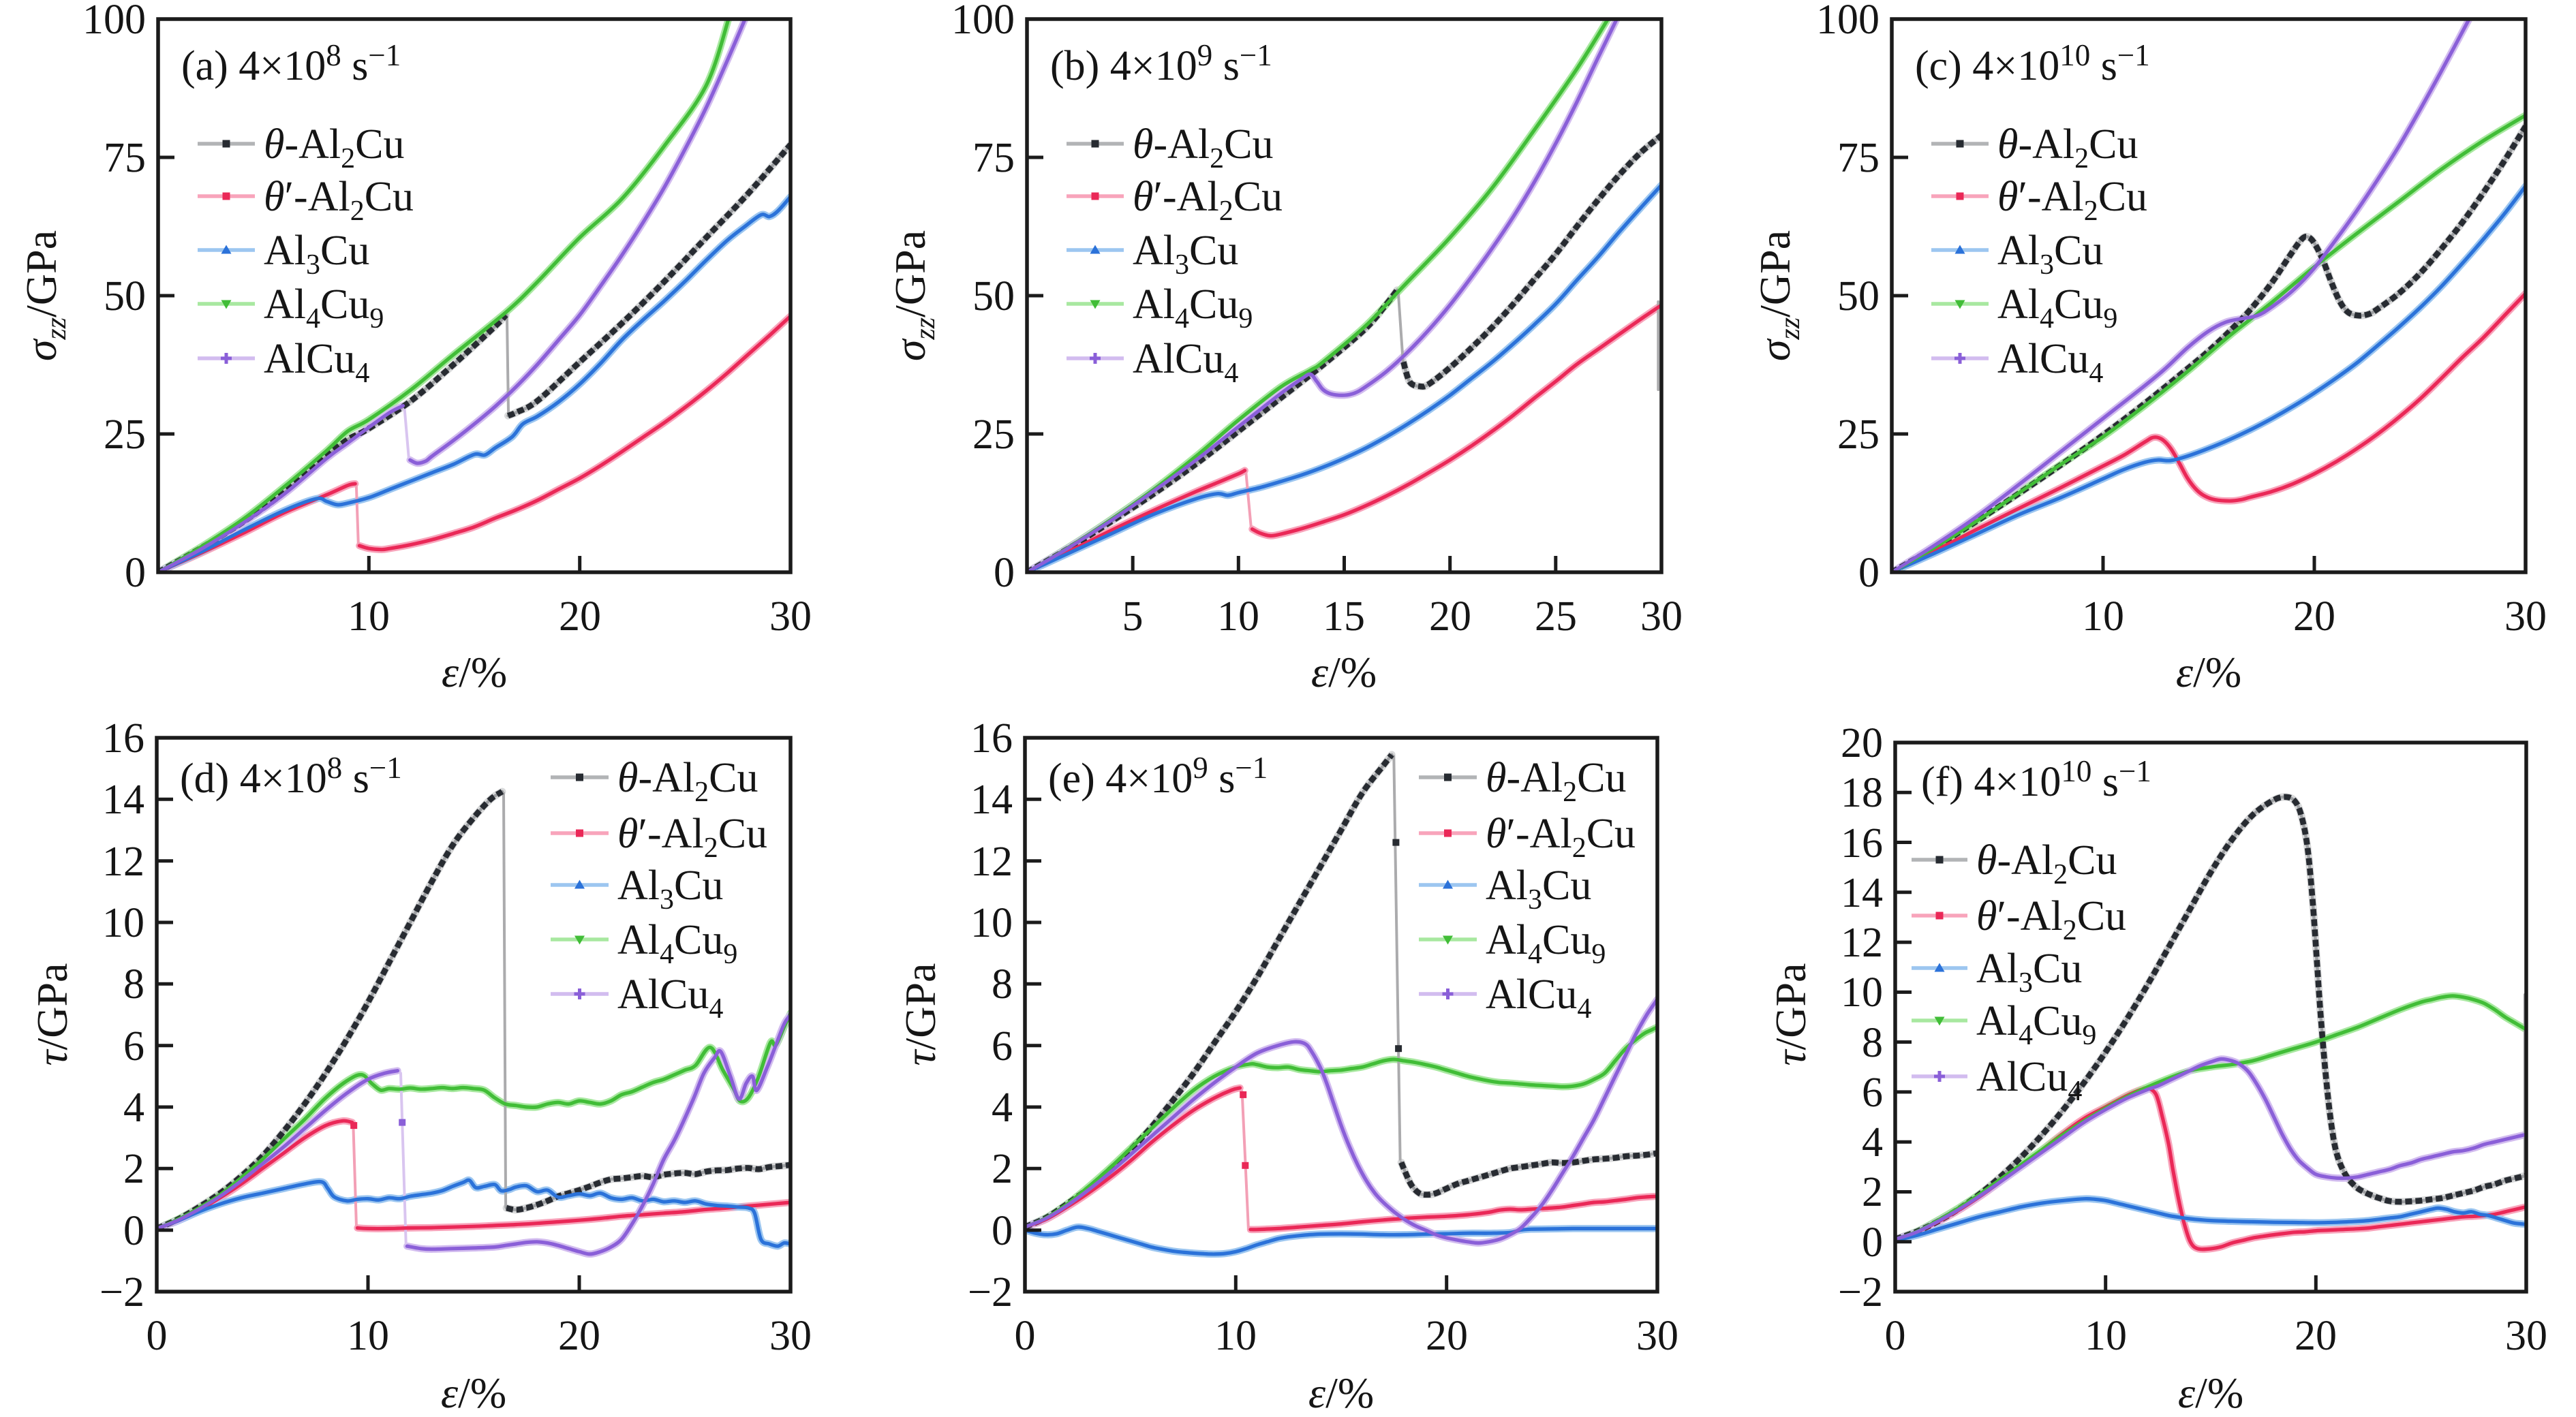 This screenshot has height=1417, width=2576. I want to click on svg-text: 8, so click(133, 985).